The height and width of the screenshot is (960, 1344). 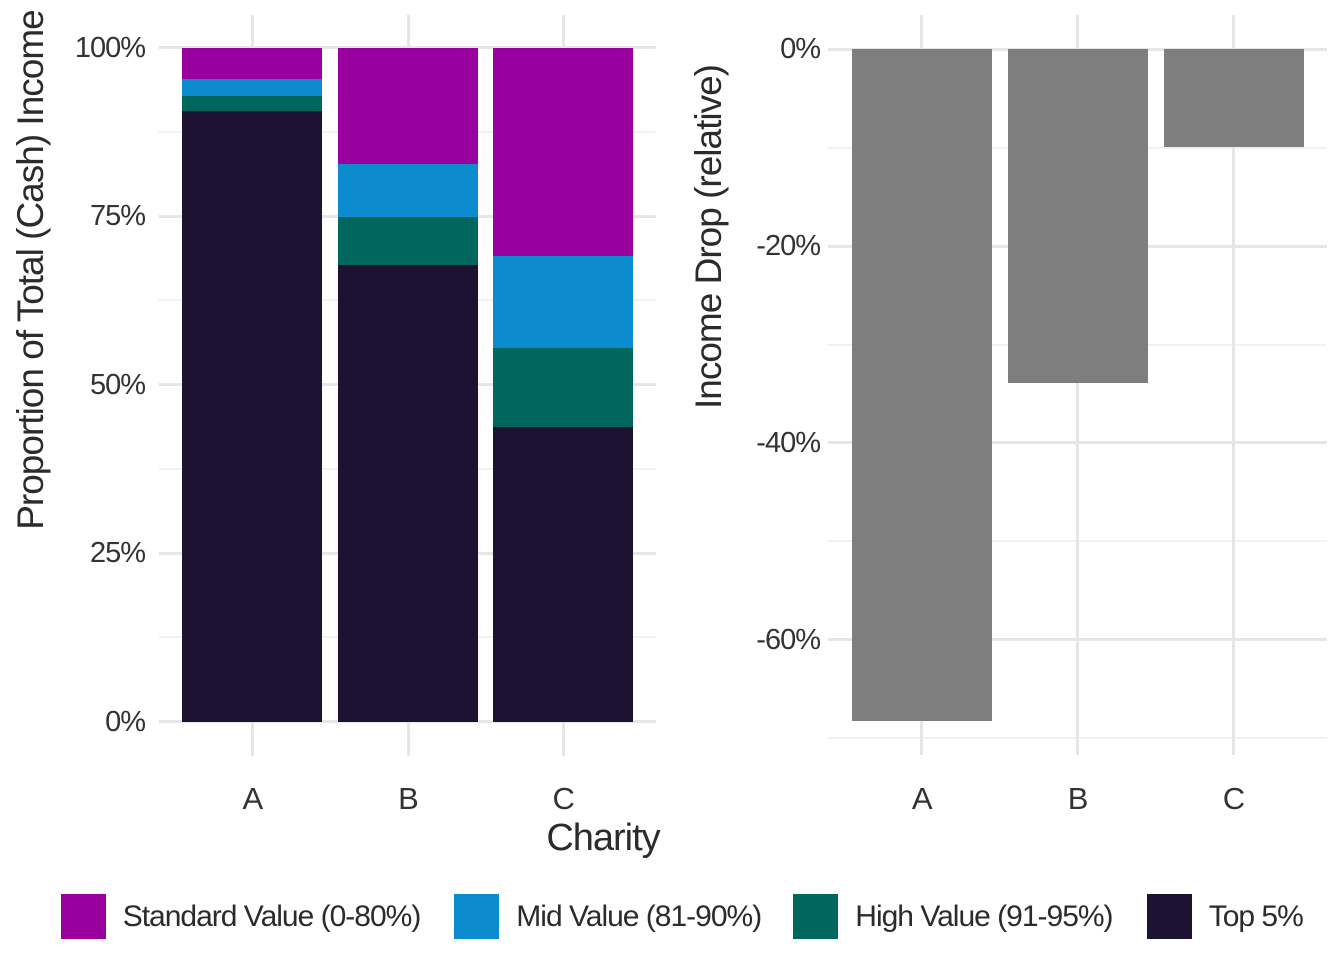 What do you see at coordinates (788, 639) in the screenshot?
I see `y-tick-label: -60%` at bounding box center [788, 639].